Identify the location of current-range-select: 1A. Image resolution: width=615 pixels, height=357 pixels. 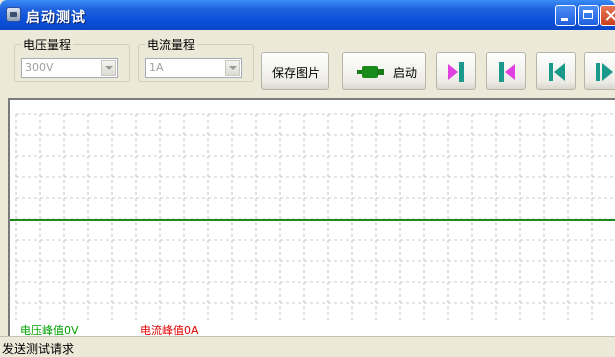
(193, 68).